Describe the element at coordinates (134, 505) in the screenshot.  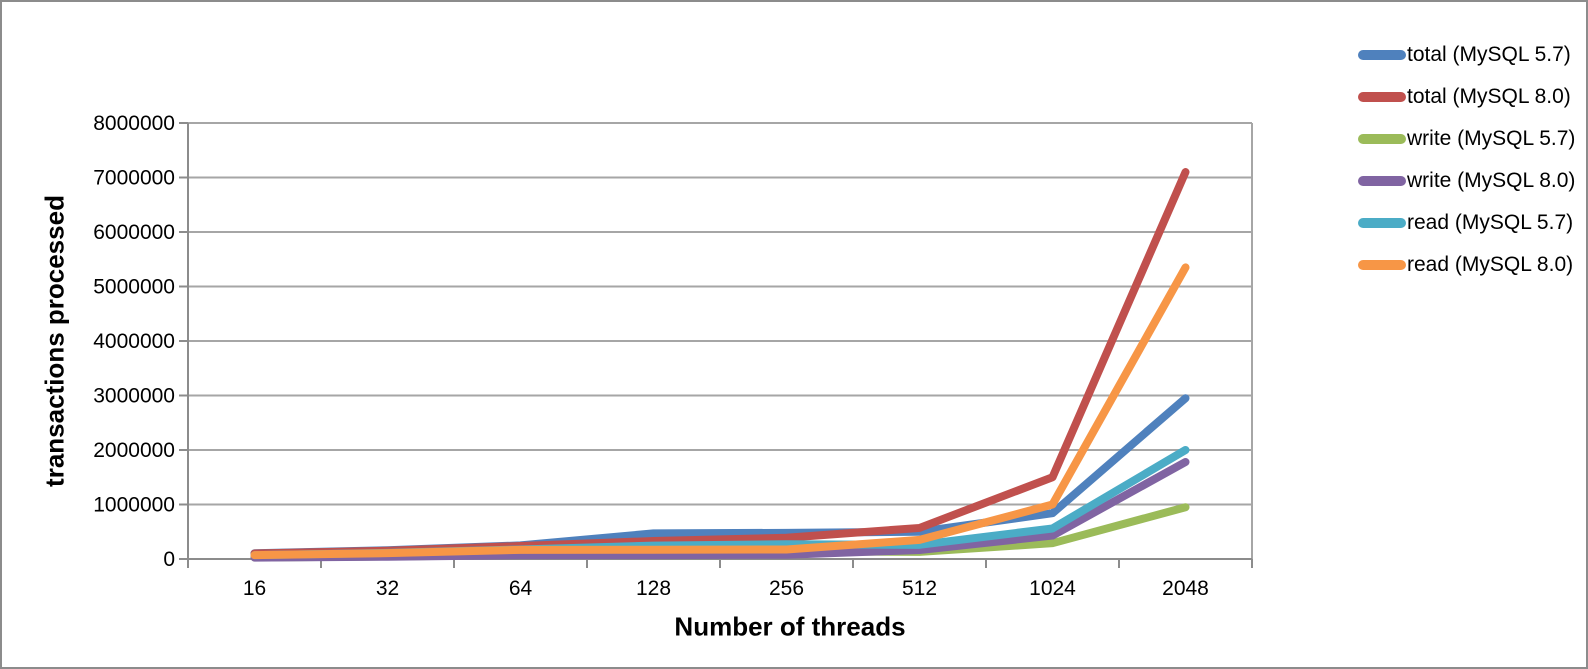
I see `y-tick-label: 1000000` at that location.